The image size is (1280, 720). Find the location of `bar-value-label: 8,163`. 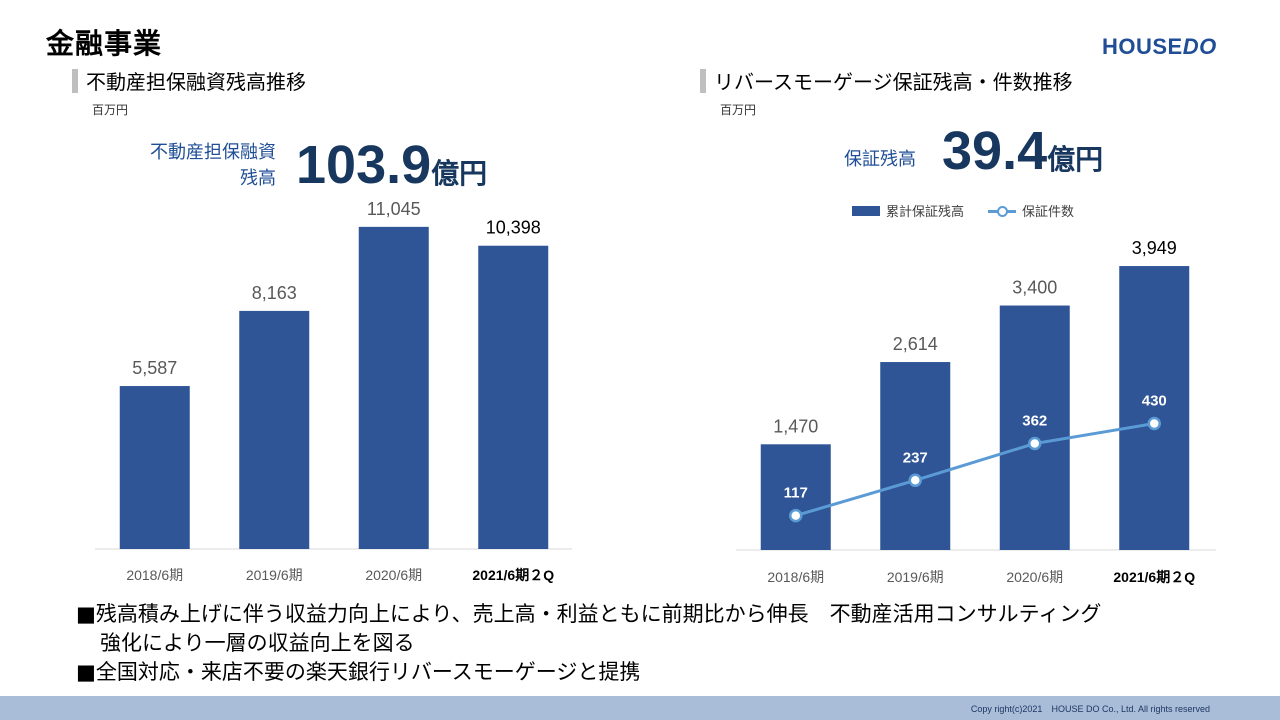

bar-value-label: 8,163 is located at coordinates (274, 293).